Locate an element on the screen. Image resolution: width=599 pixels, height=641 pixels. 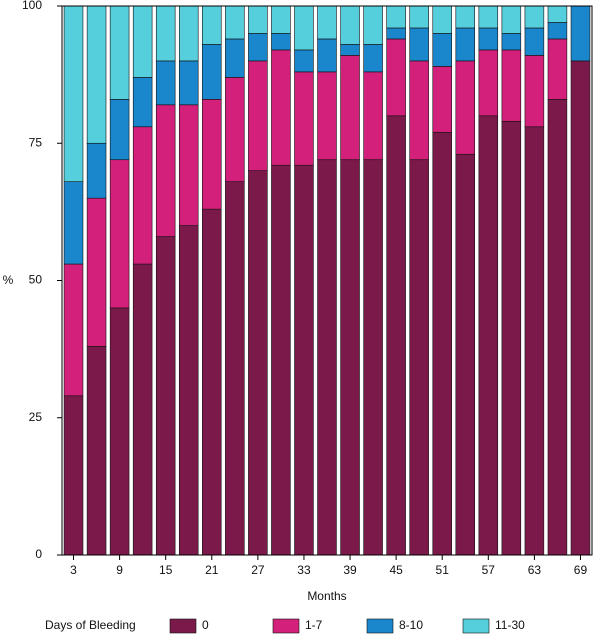
x-tick-label: 9 is located at coordinates (119, 570).